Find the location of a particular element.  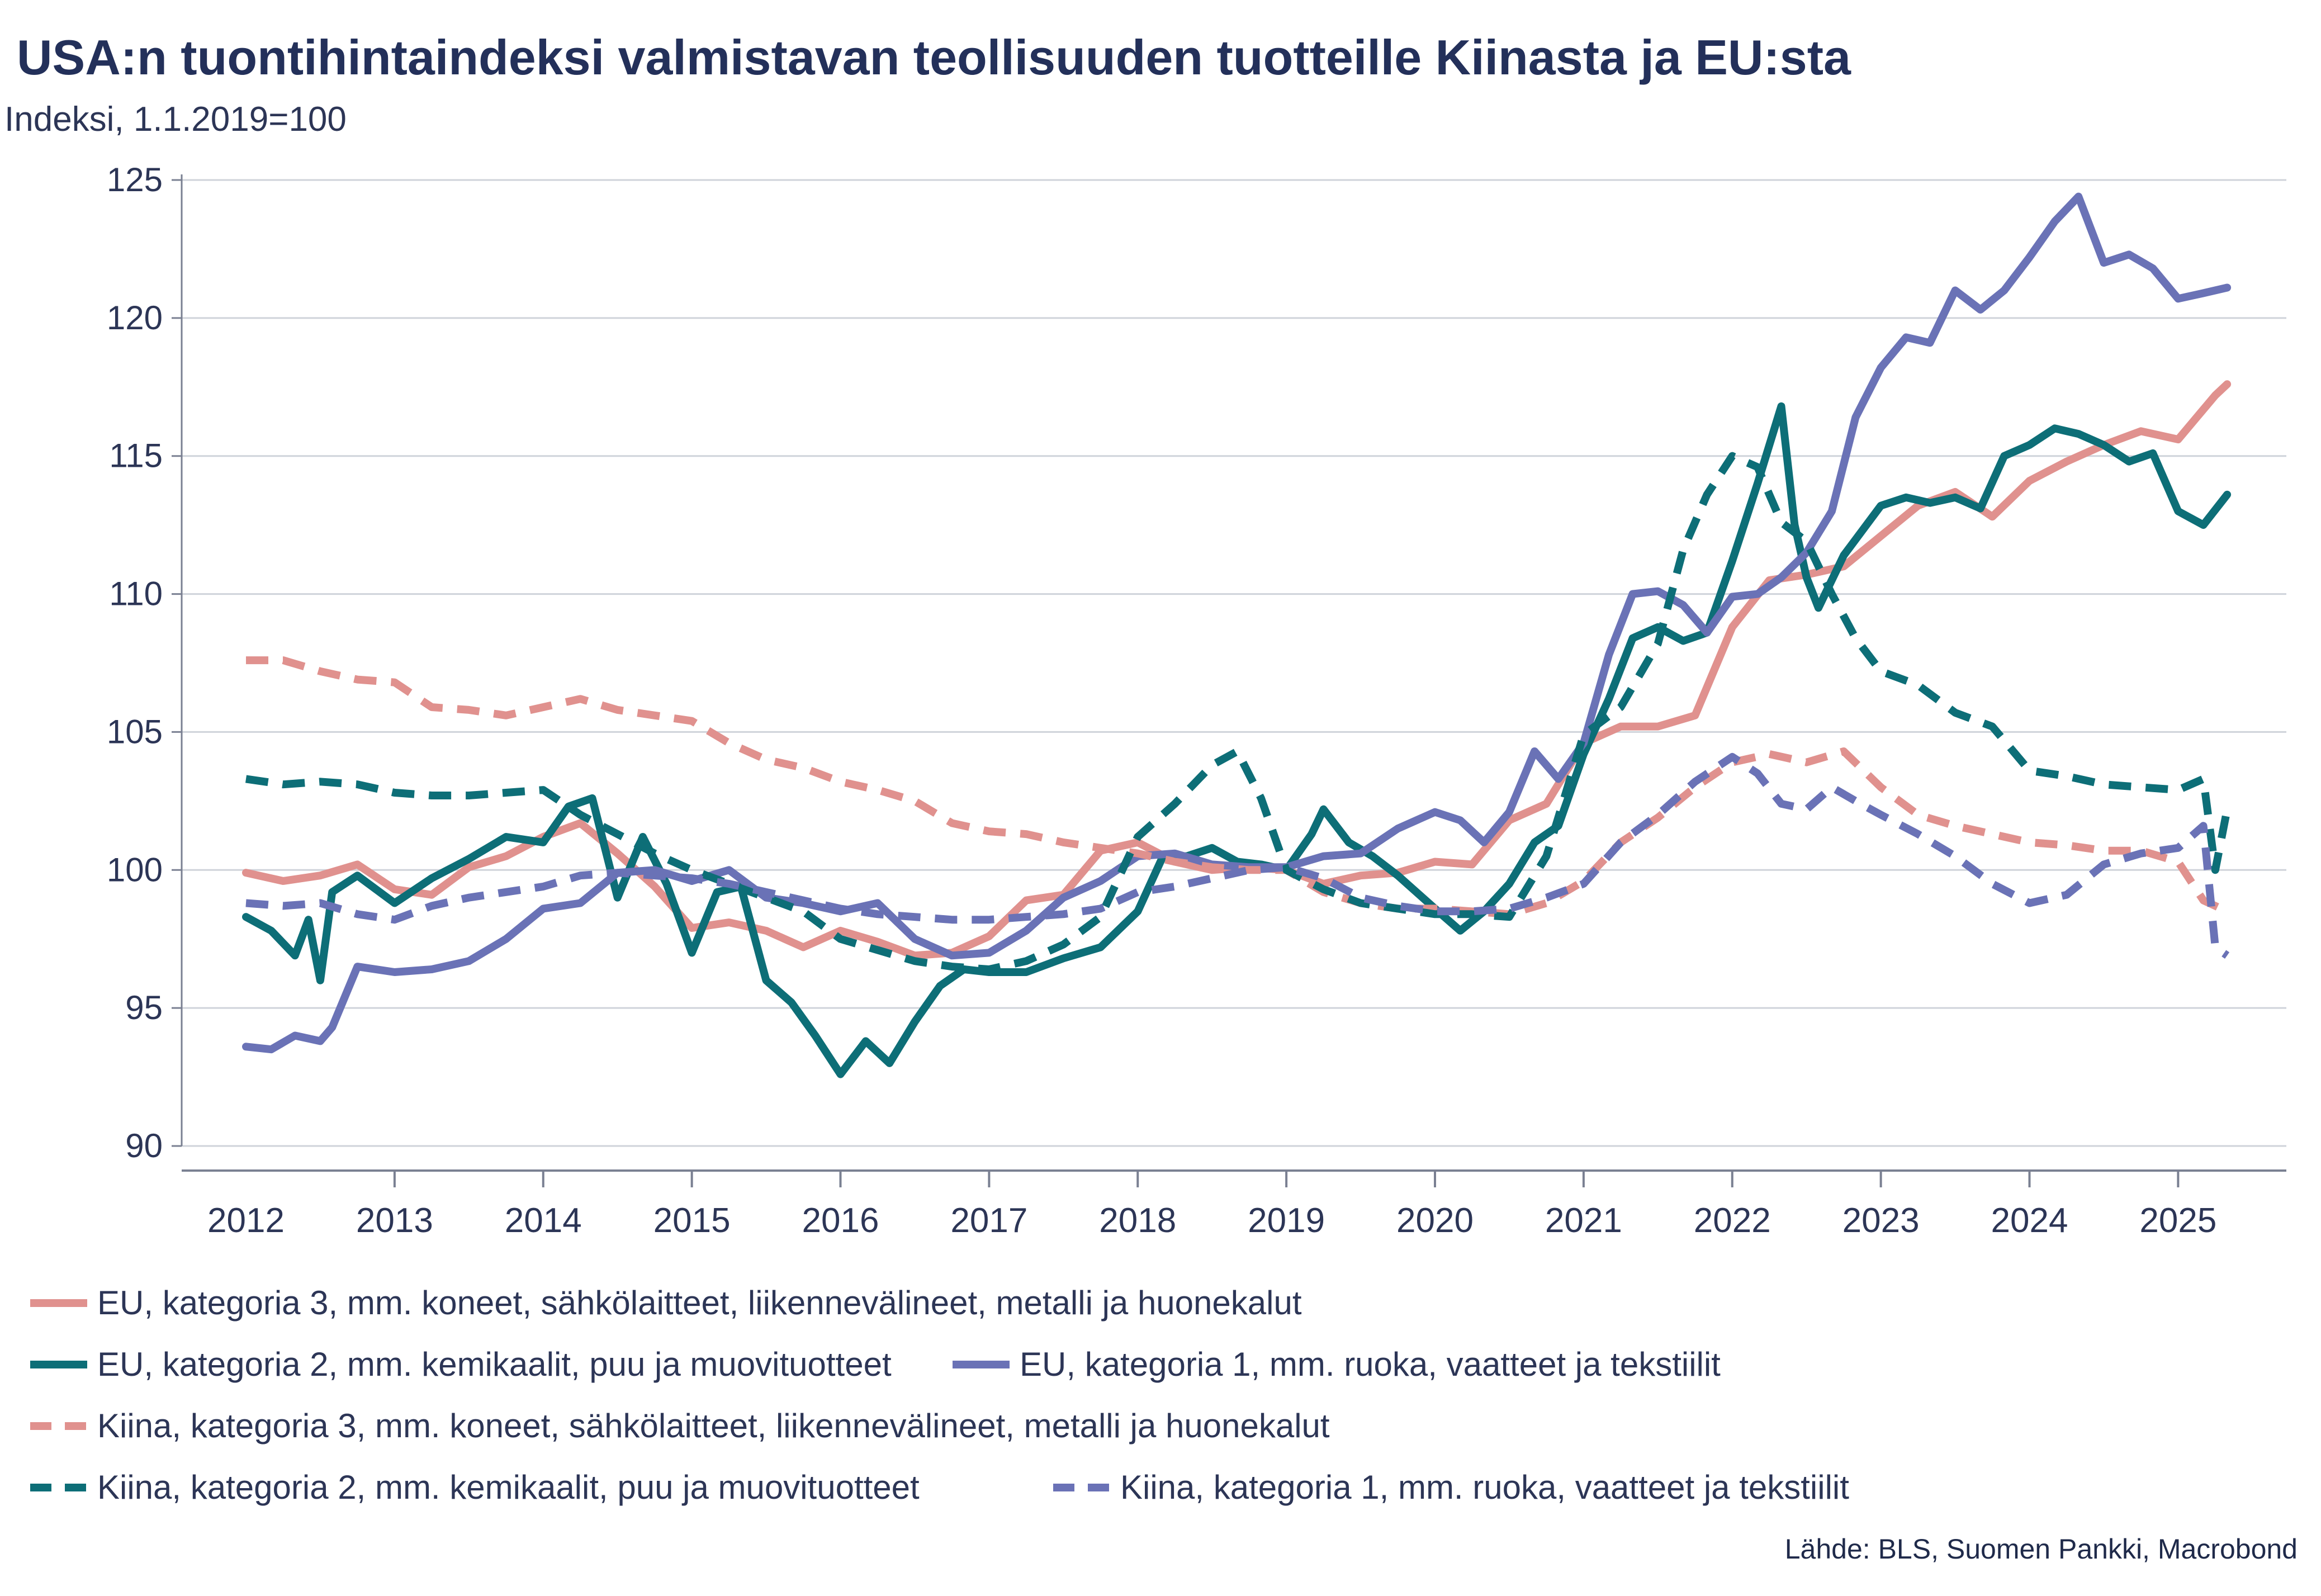

legend-swatch-solid-teal is located at coordinates (59, 1364).